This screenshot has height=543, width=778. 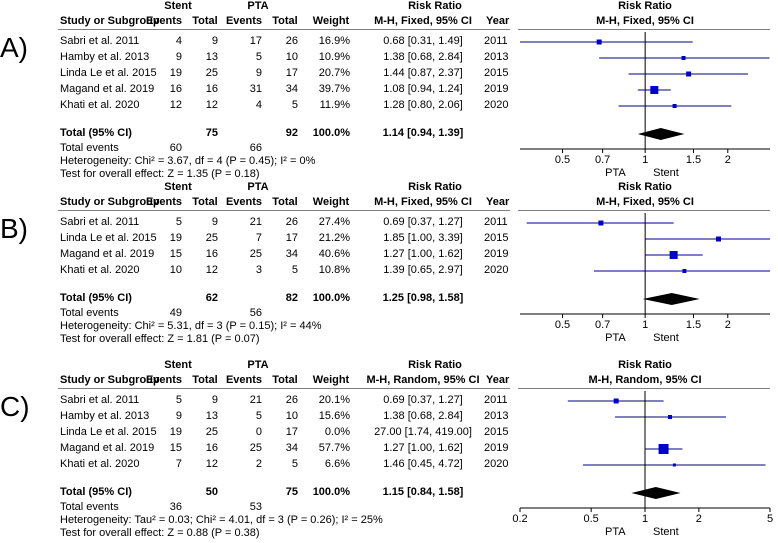 What do you see at coordinates (423, 380) in the screenshot?
I see `header-rr-method: M-H, Random, 95% CI` at bounding box center [423, 380].